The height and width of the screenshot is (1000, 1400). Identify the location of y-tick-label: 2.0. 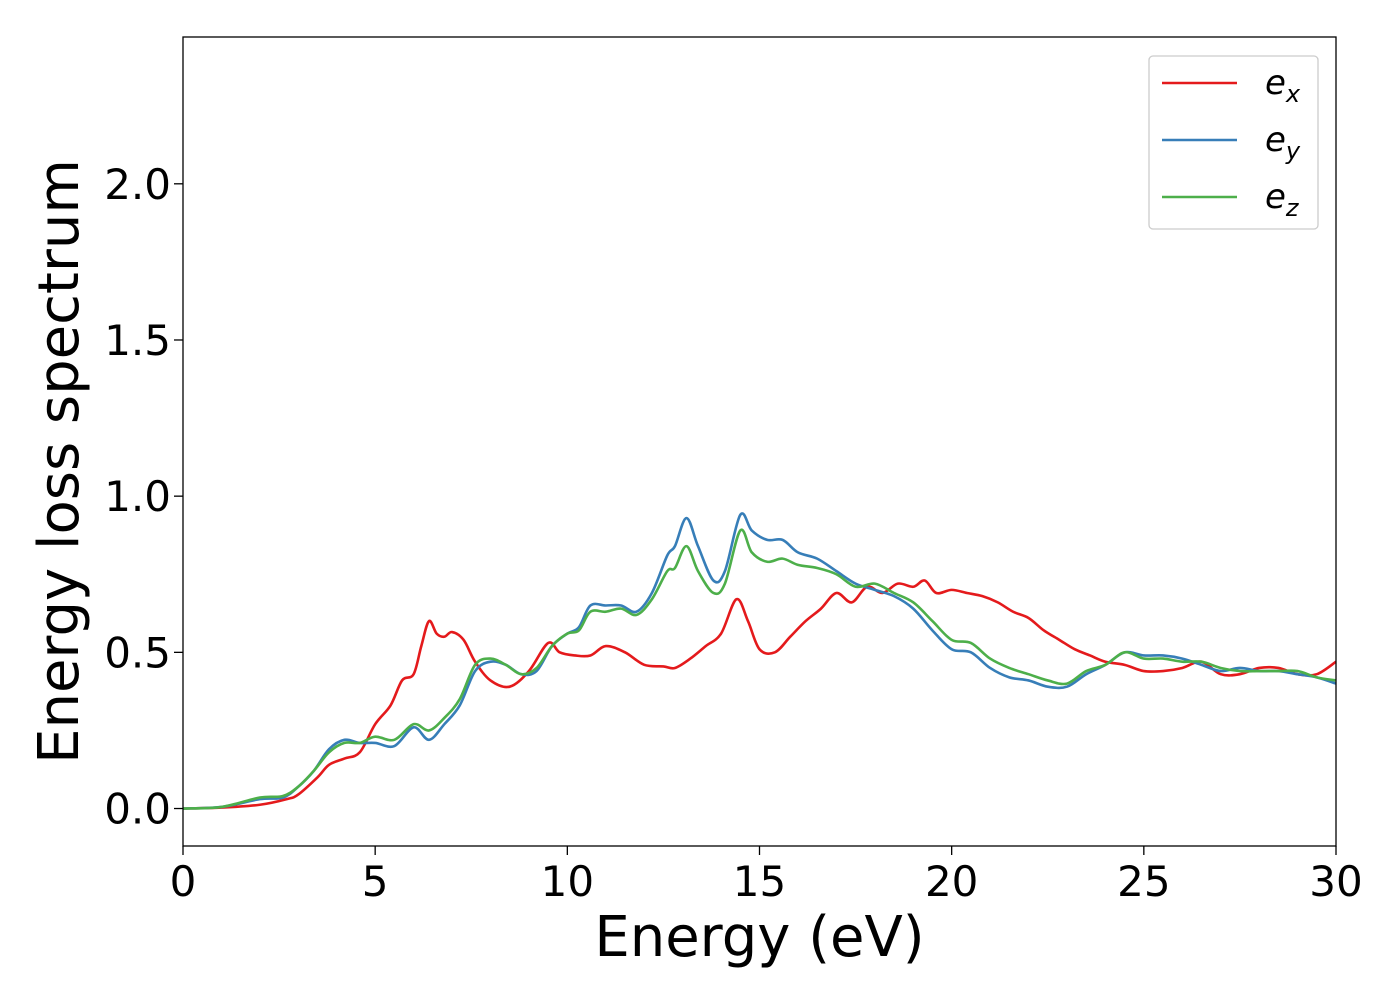
(137, 184).